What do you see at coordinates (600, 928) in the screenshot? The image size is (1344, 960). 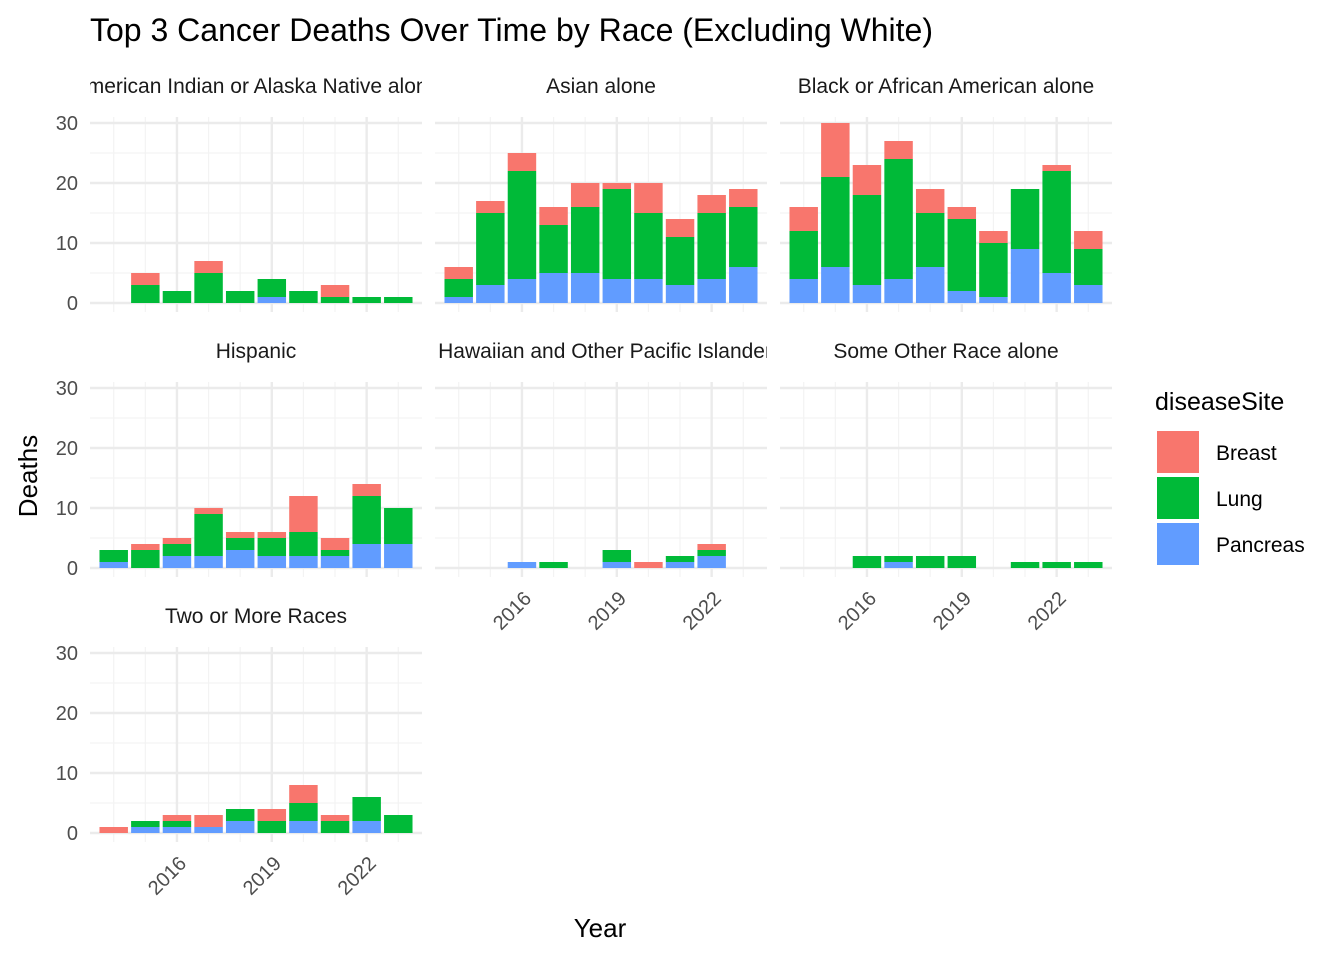 I see `x-axis-title: Year` at bounding box center [600, 928].